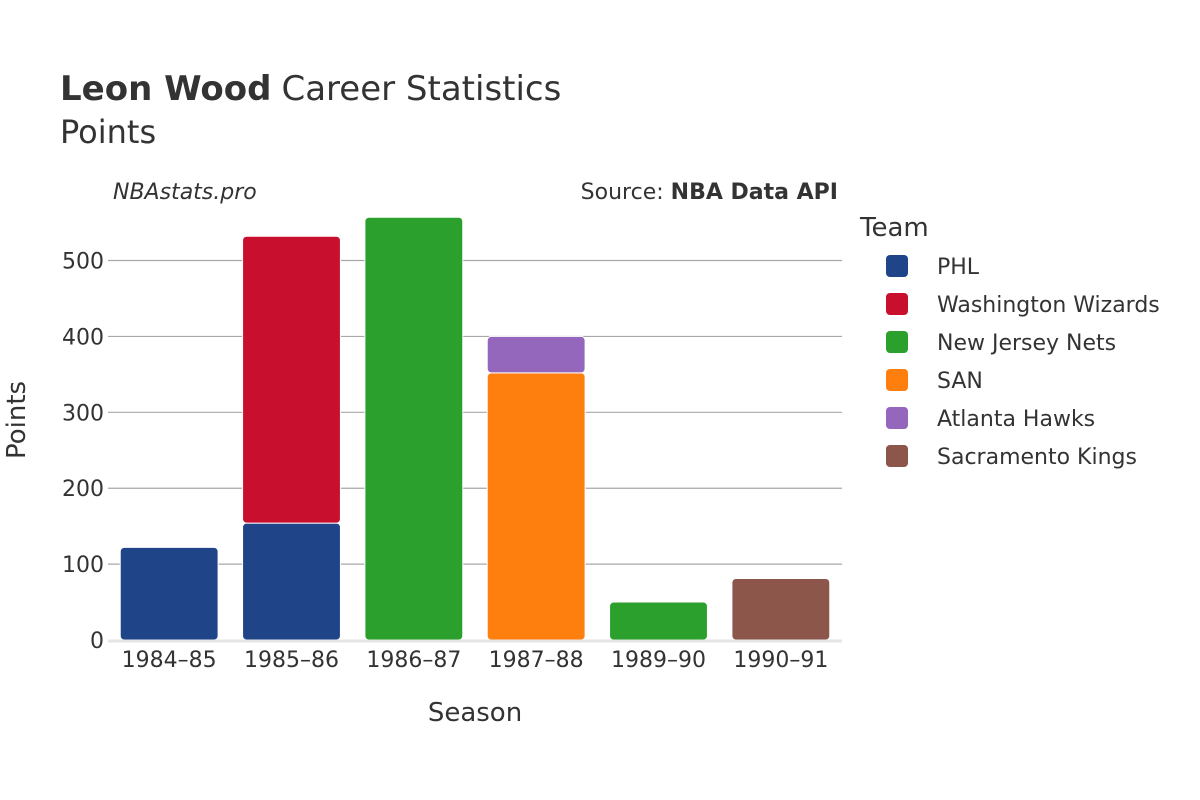 This screenshot has height=800, width=1200. What do you see at coordinates (475, 713) in the screenshot?
I see `x-axis-title: Season` at bounding box center [475, 713].